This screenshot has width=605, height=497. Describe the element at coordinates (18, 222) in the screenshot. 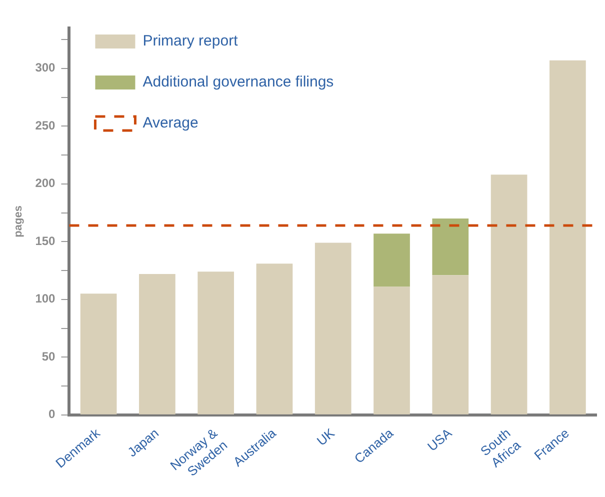

I see `y-axis-title: pages` at that location.